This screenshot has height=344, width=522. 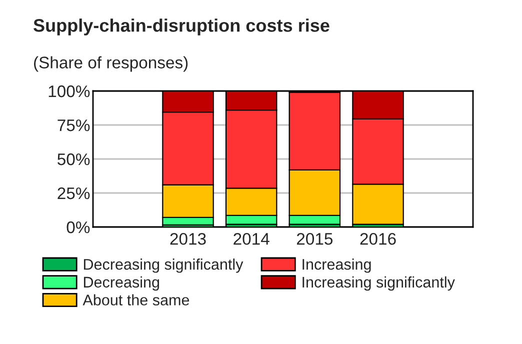 I want to click on x-tick-label: 2014, so click(x=252, y=238).